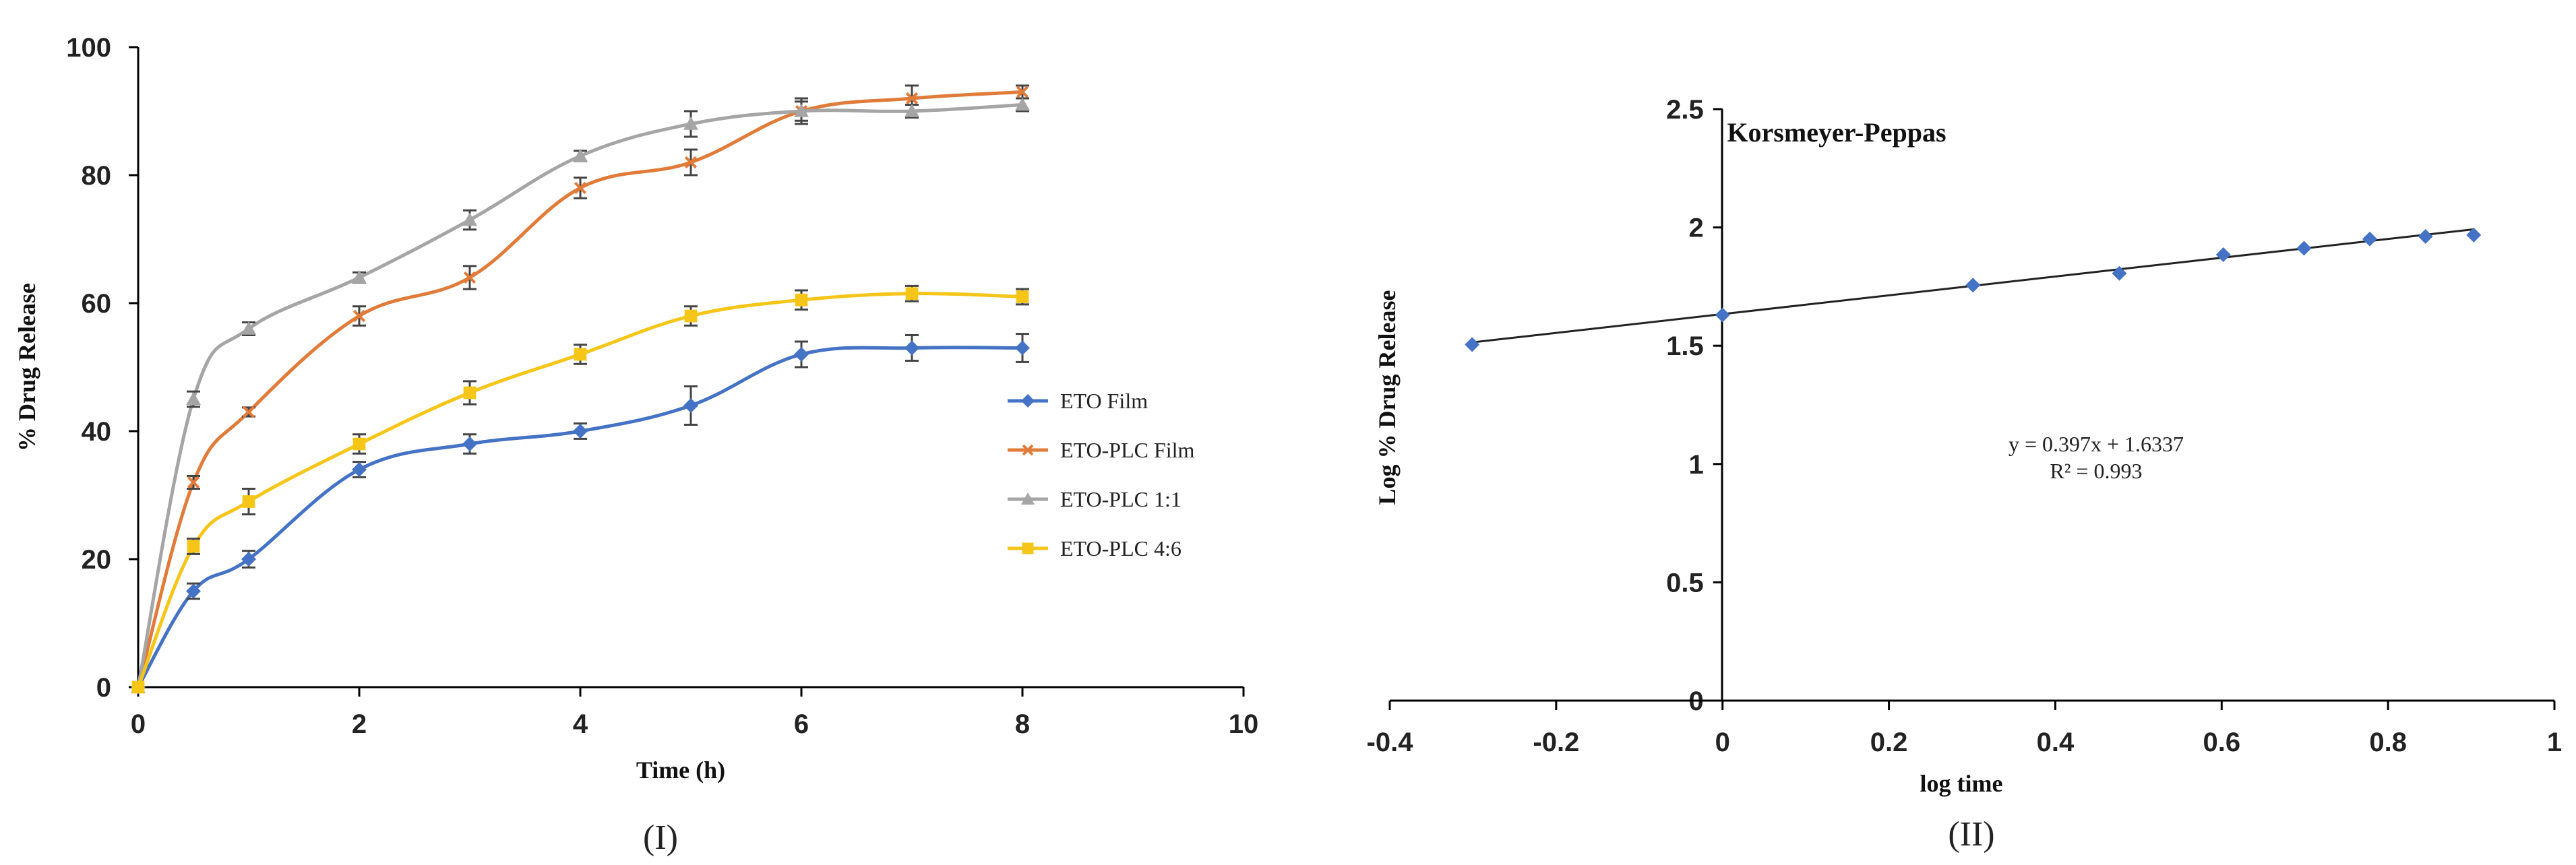  Describe the element at coordinates (1388, 397) in the screenshot. I see `y-axis-title-2: Log % Drug Release` at that location.